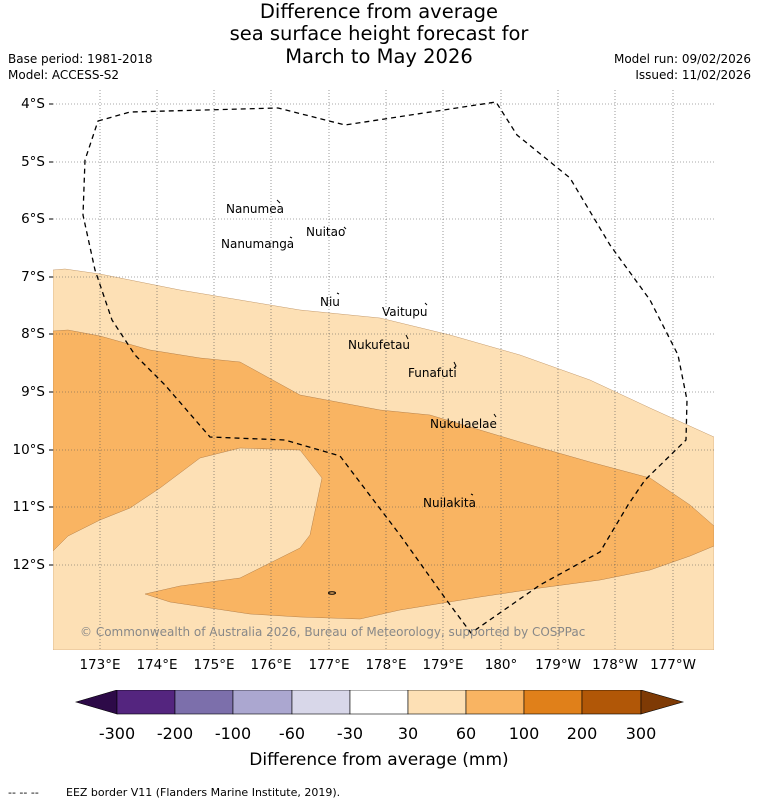  Describe the element at coordinates (233, 733) in the screenshot. I see `colorbar-tick-minus100: -100` at that location.